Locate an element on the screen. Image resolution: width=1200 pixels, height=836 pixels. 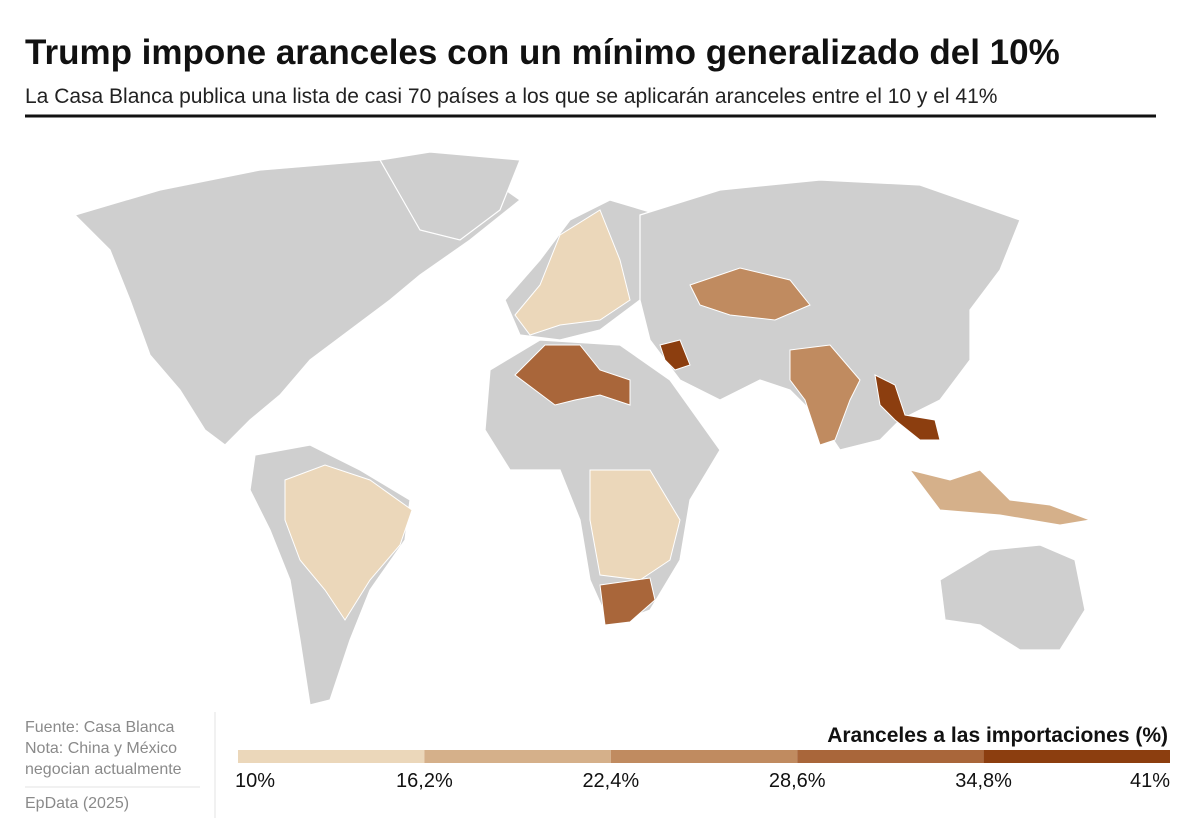
central-africa is located at coordinates (635, 525).